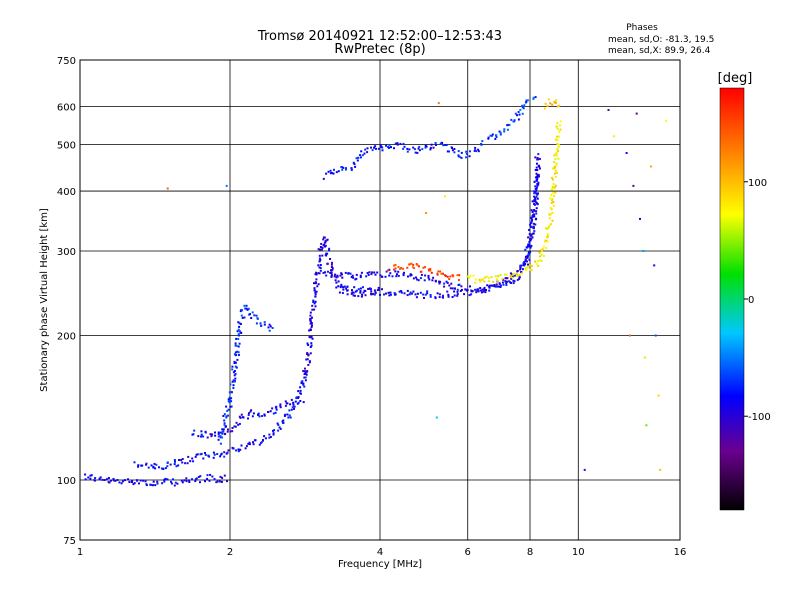 This screenshot has height=600, width=800. I want to click on x-tick-labels: 1 2 4 6 8 10 16, so click(382, 552).